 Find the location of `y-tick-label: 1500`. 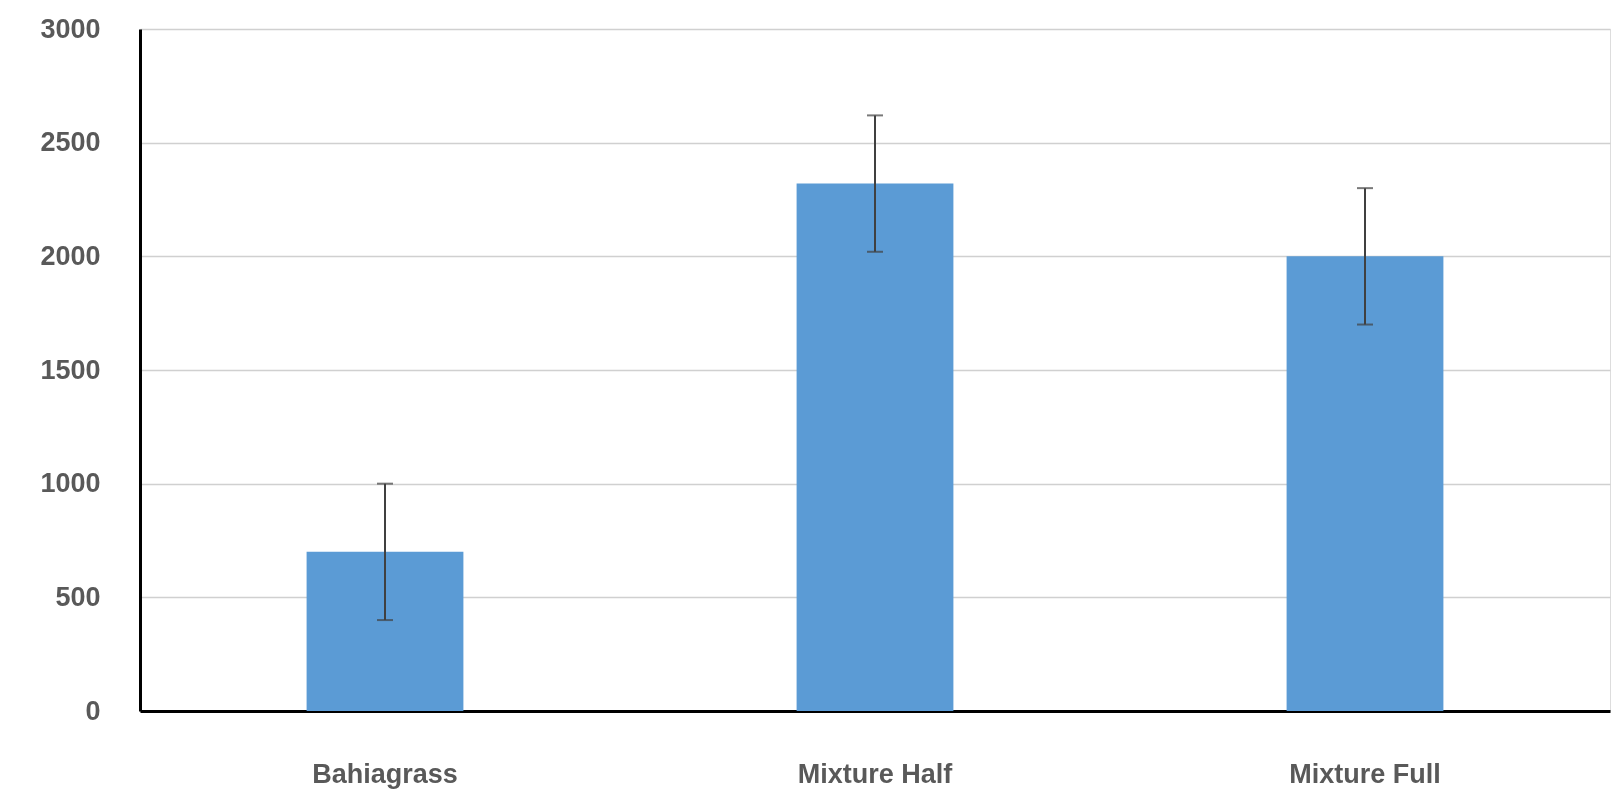

y-tick-label: 1500 is located at coordinates (70, 369).